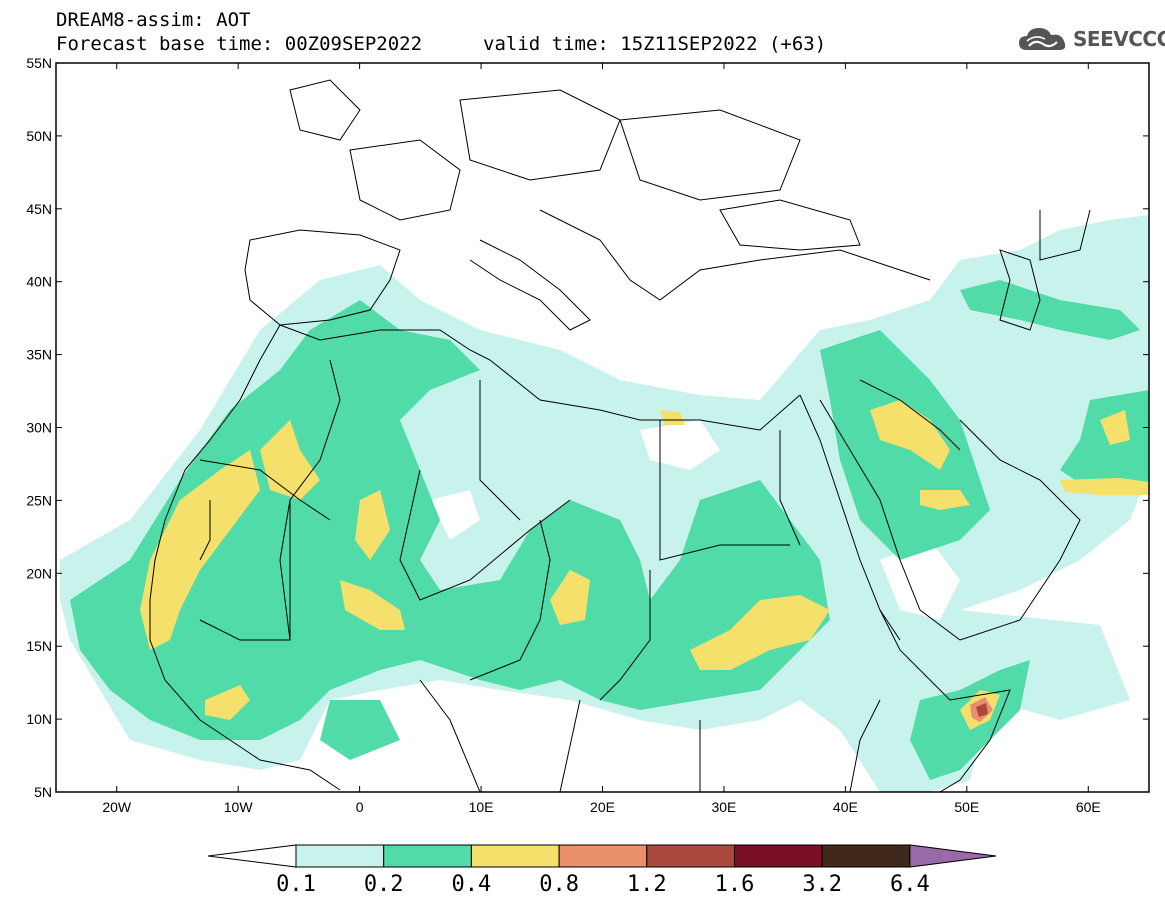 The width and height of the screenshot is (1165, 905). What do you see at coordinates (360, 807) in the screenshot?
I see `lon-label: 0` at bounding box center [360, 807].